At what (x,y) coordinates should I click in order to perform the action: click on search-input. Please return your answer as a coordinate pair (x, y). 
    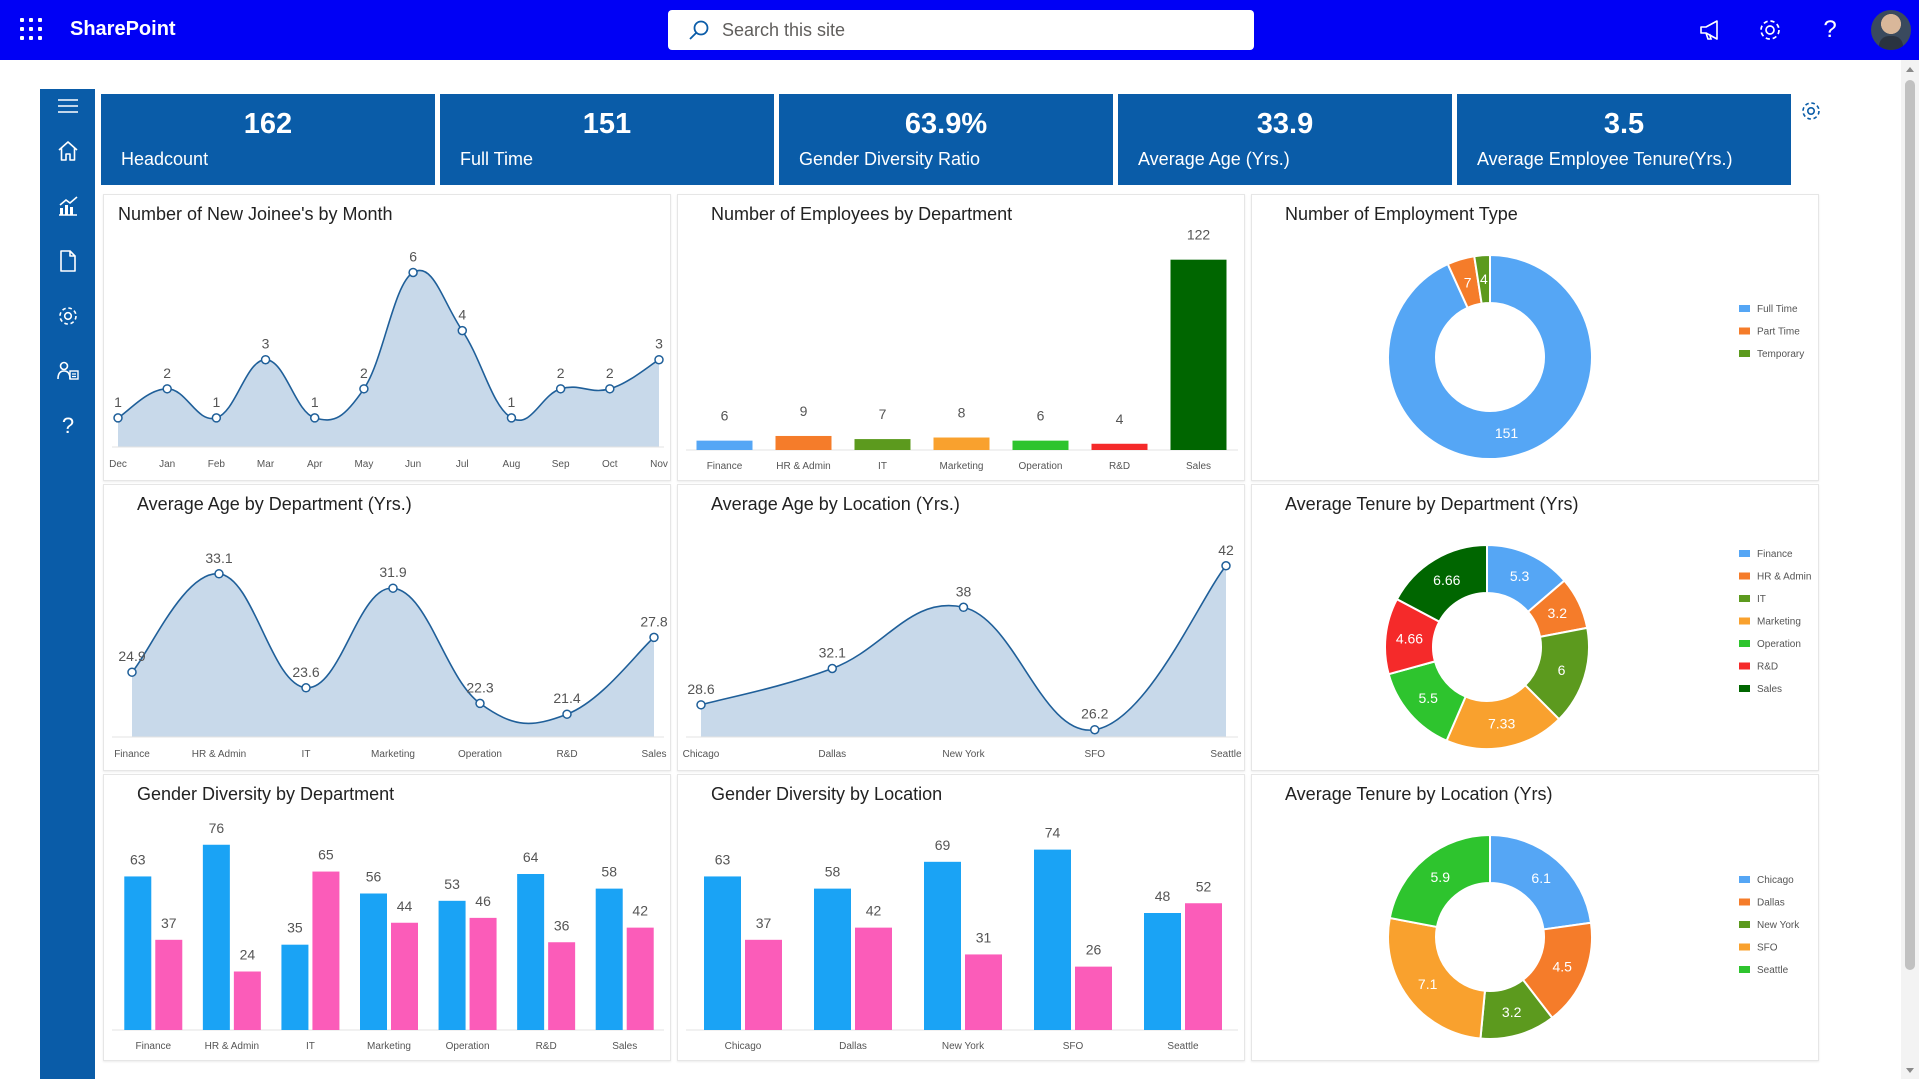
    Looking at the image, I should click on (962, 30).